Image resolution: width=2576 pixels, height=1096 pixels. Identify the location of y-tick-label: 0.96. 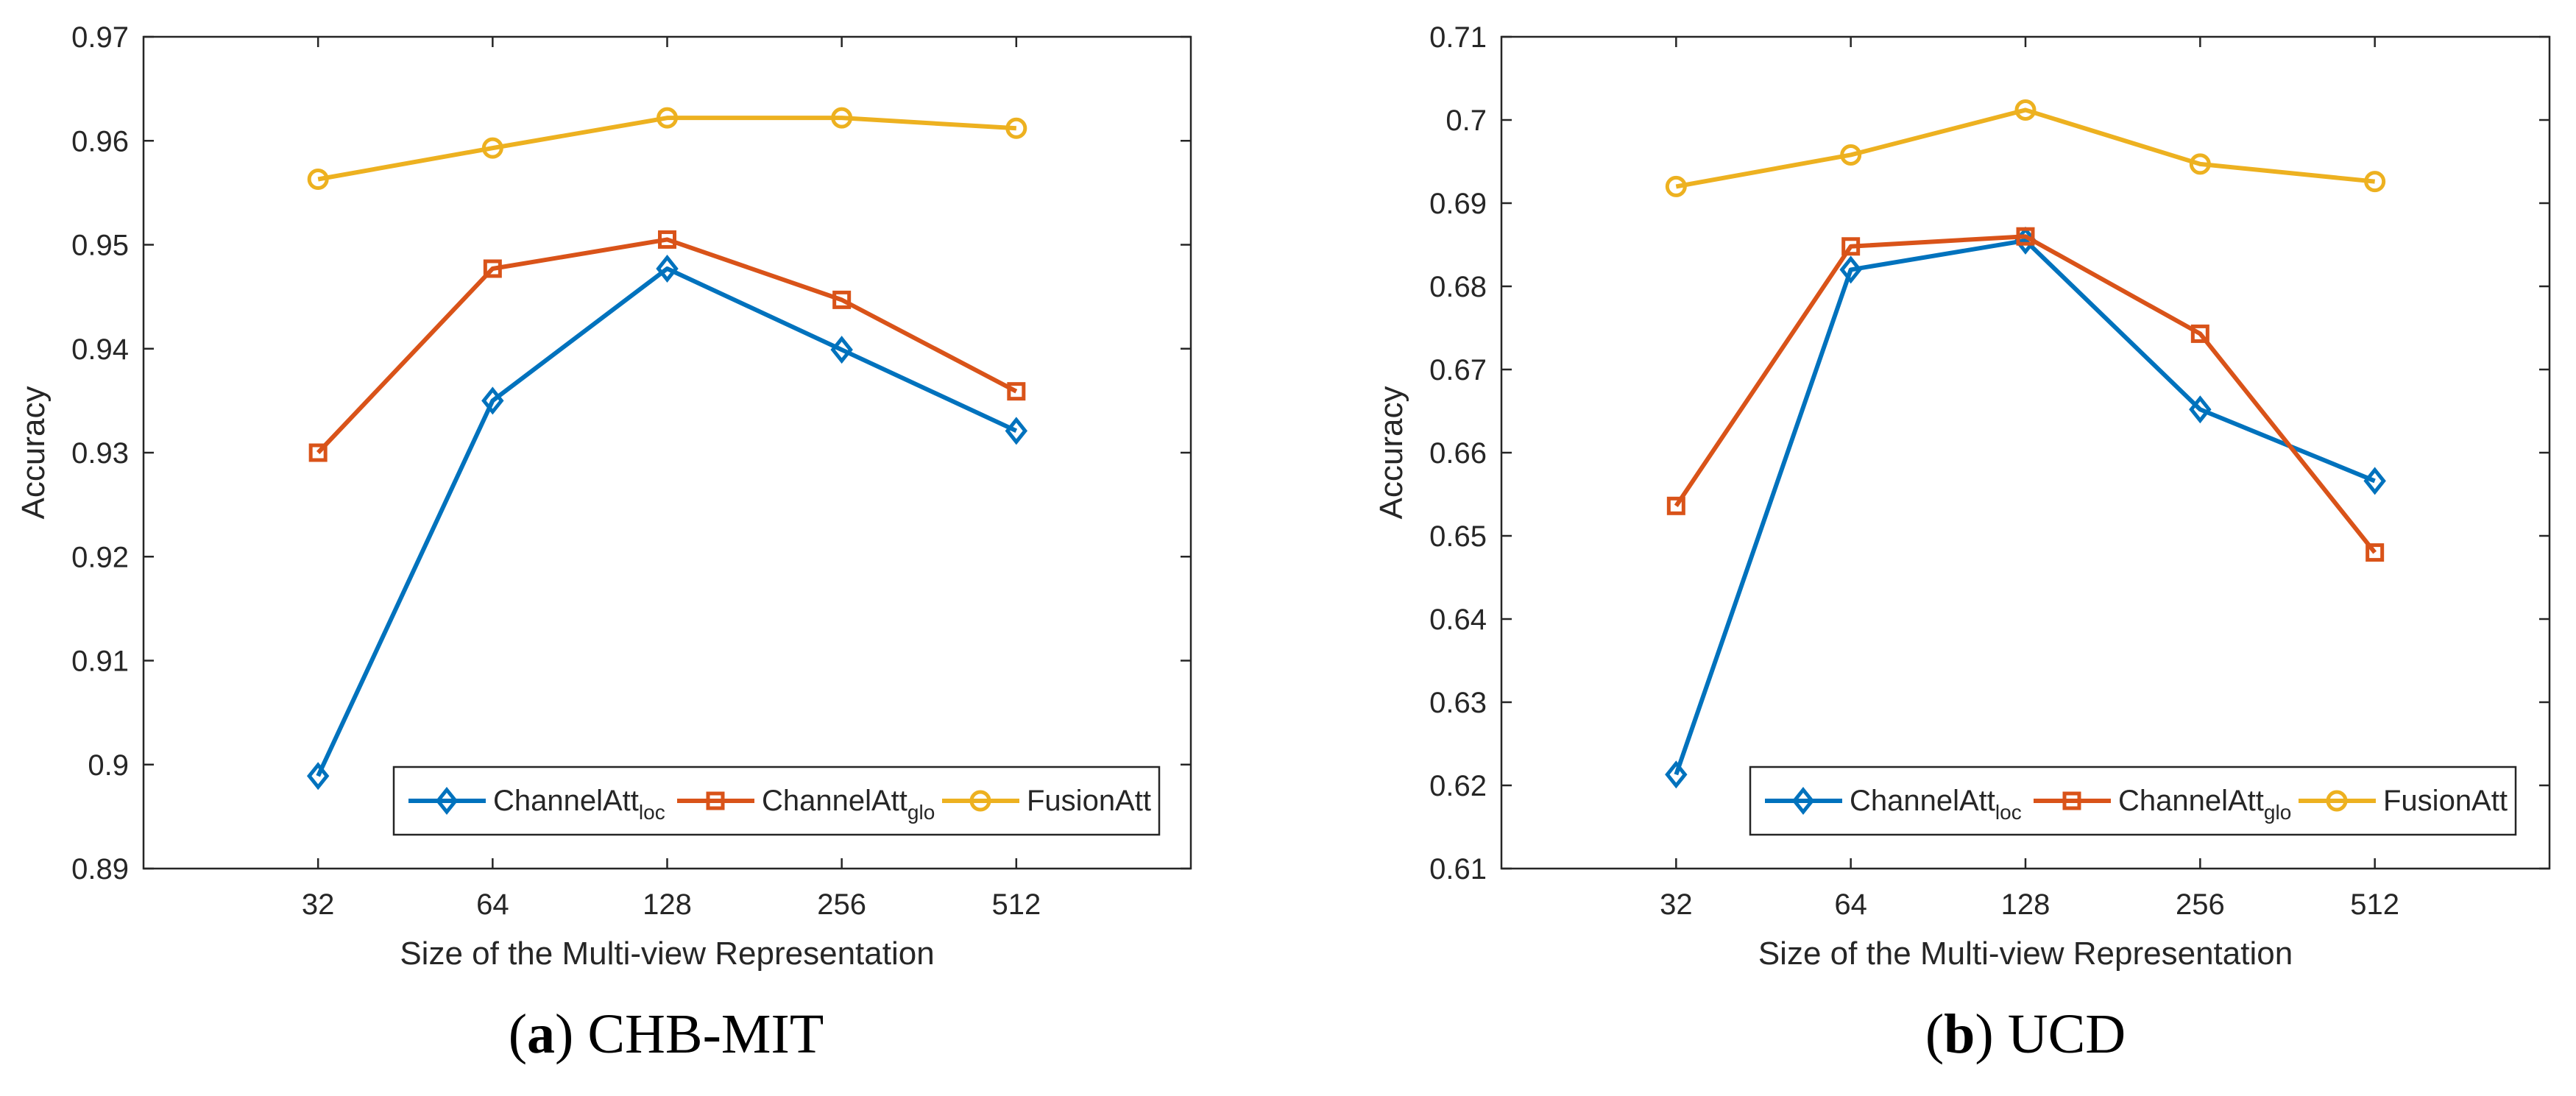
(100, 141).